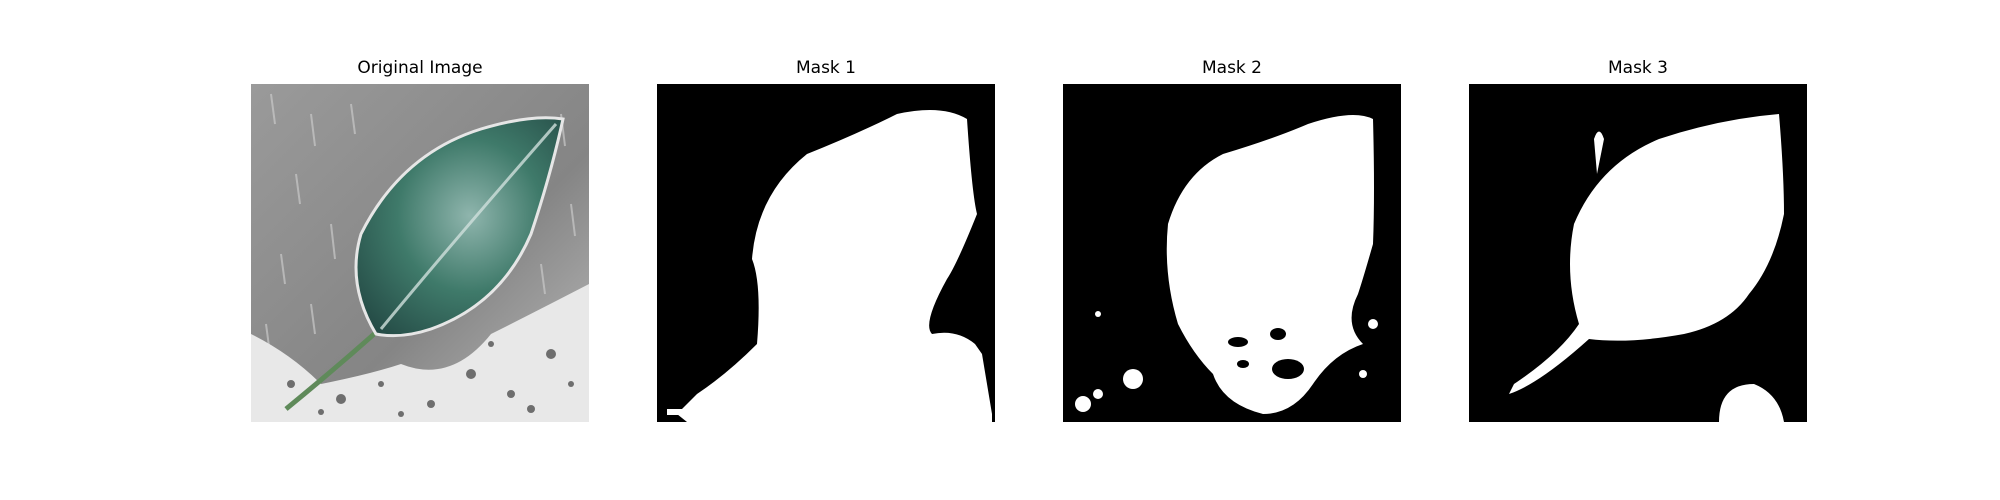  Describe the element at coordinates (1231, 68) in the screenshot. I see `mask-2-title: Mask 2` at that location.